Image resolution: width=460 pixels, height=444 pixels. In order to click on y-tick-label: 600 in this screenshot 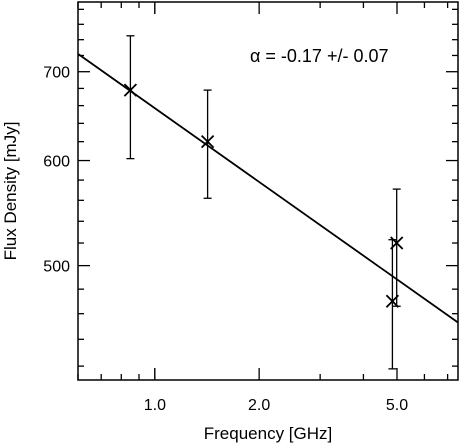, I will do `click(56, 162)`.